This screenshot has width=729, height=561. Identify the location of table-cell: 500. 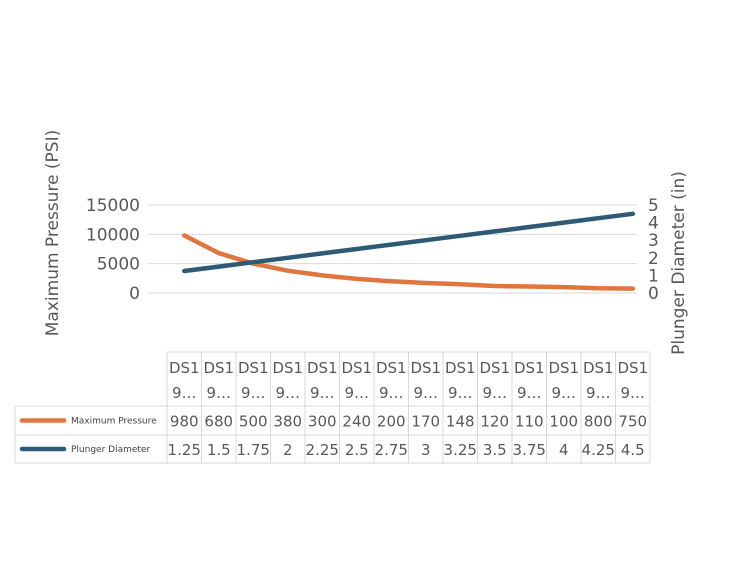
(253, 422).